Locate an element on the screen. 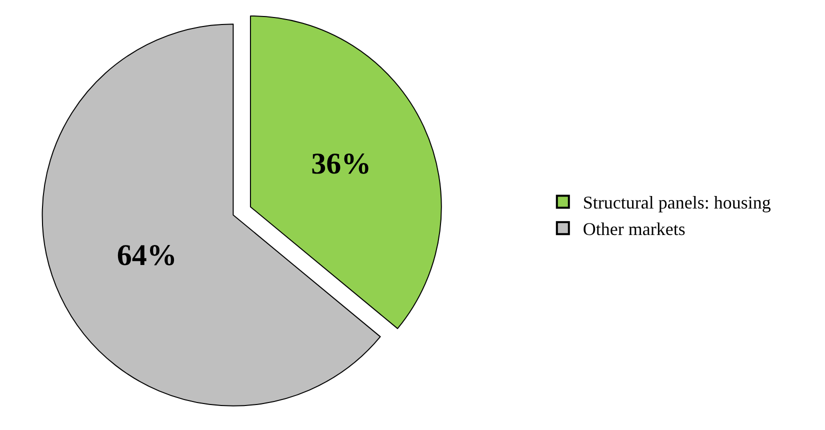  legend-label: Structural panels: housing is located at coordinates (676, 202).